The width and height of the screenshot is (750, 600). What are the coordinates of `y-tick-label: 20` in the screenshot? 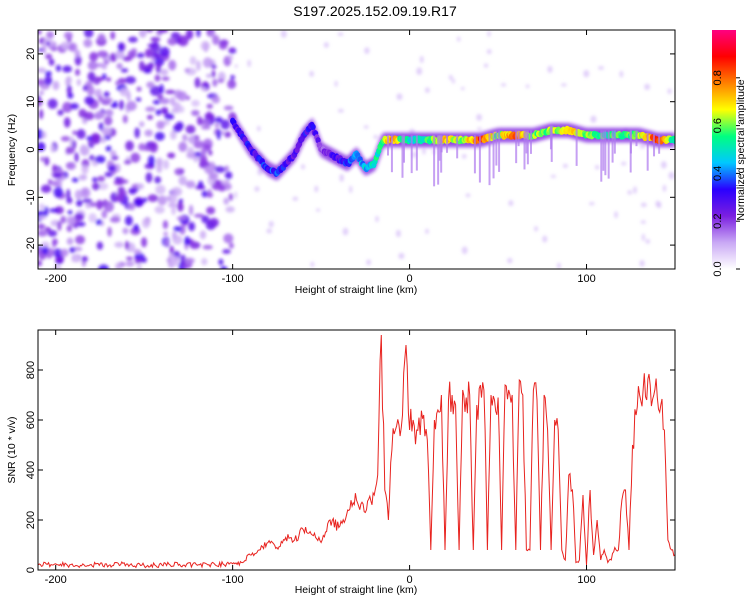 It's located at (31, 54).